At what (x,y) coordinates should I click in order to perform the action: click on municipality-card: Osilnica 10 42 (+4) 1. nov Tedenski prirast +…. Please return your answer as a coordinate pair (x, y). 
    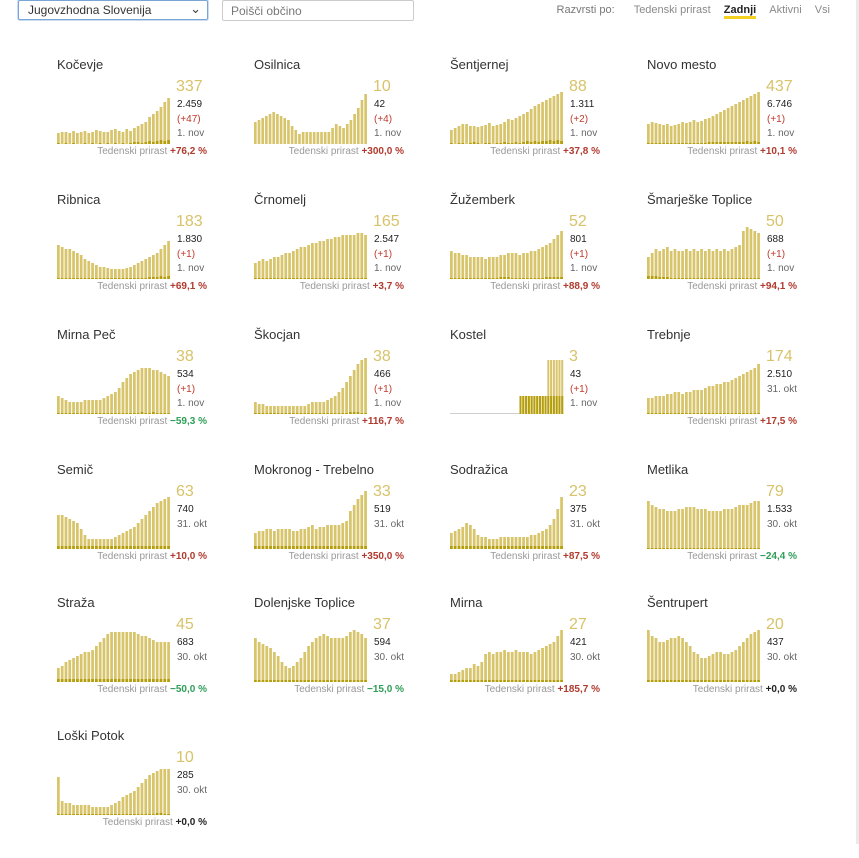
    Looking at the image, I should click on (352, 122).